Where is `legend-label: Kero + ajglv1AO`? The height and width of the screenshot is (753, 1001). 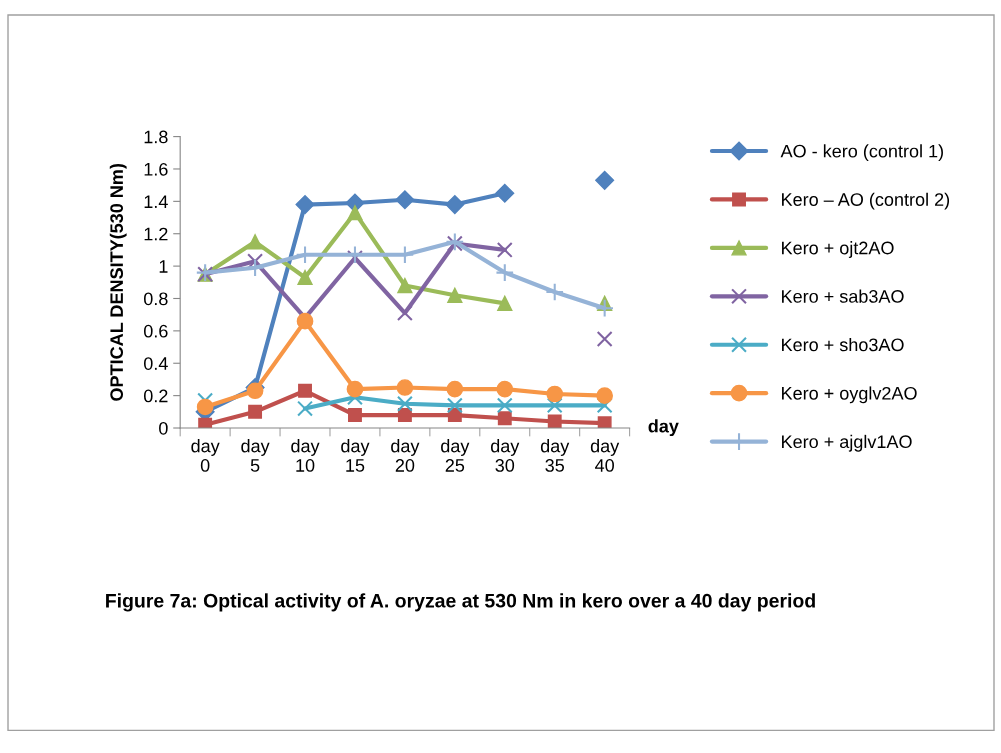 legend-label: Kero + ajglv1AO is located at coordinates (847, 443).